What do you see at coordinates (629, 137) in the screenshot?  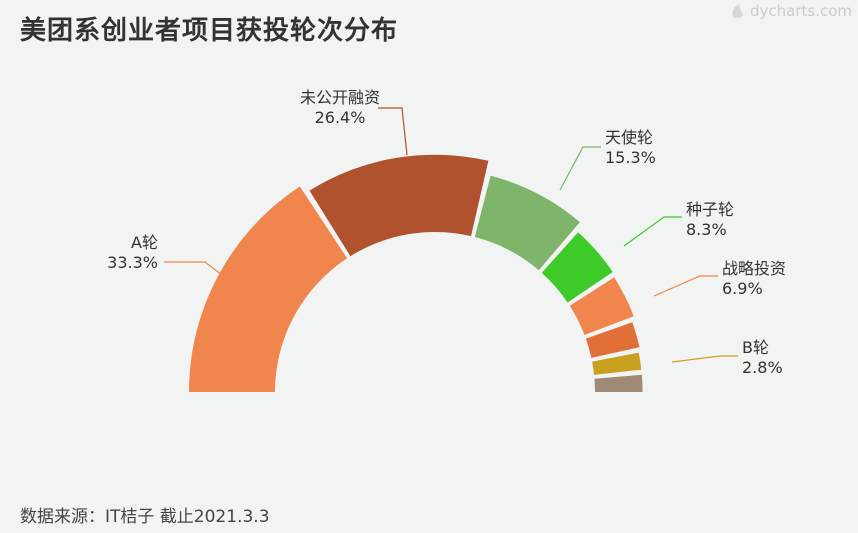 I see `slice-label: 天使轮` at bounding box center [629, 137].